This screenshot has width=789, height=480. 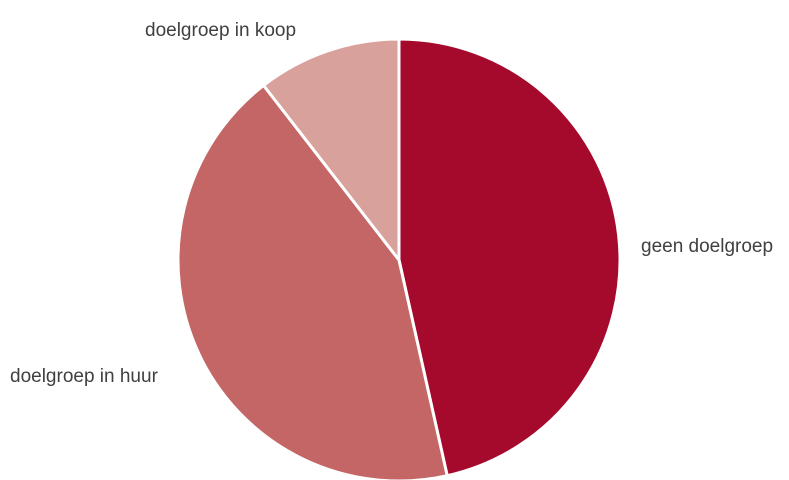 I want to click on pie-slice-doelgroep-in-koop, so click(x=331, y=149).